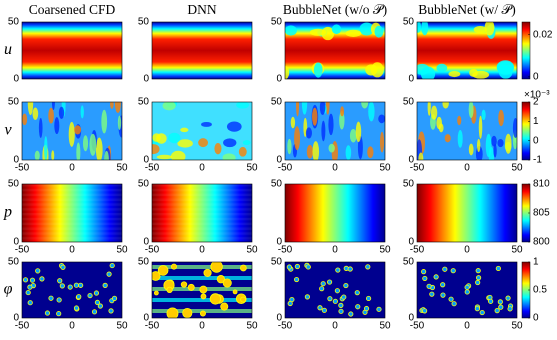 The image size is (557, 340). Describe the element at coordinates (409, 102) in the screenshot. I see `y-tick-label: 50` at that location.